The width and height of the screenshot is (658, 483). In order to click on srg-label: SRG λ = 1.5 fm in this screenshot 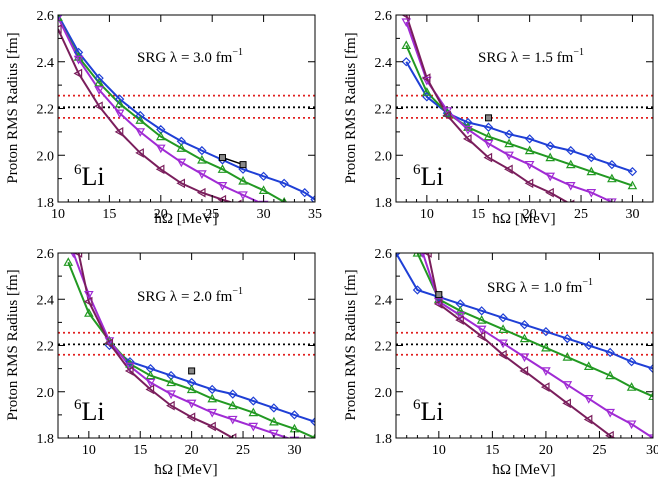, I will do `click(526, 58)`.